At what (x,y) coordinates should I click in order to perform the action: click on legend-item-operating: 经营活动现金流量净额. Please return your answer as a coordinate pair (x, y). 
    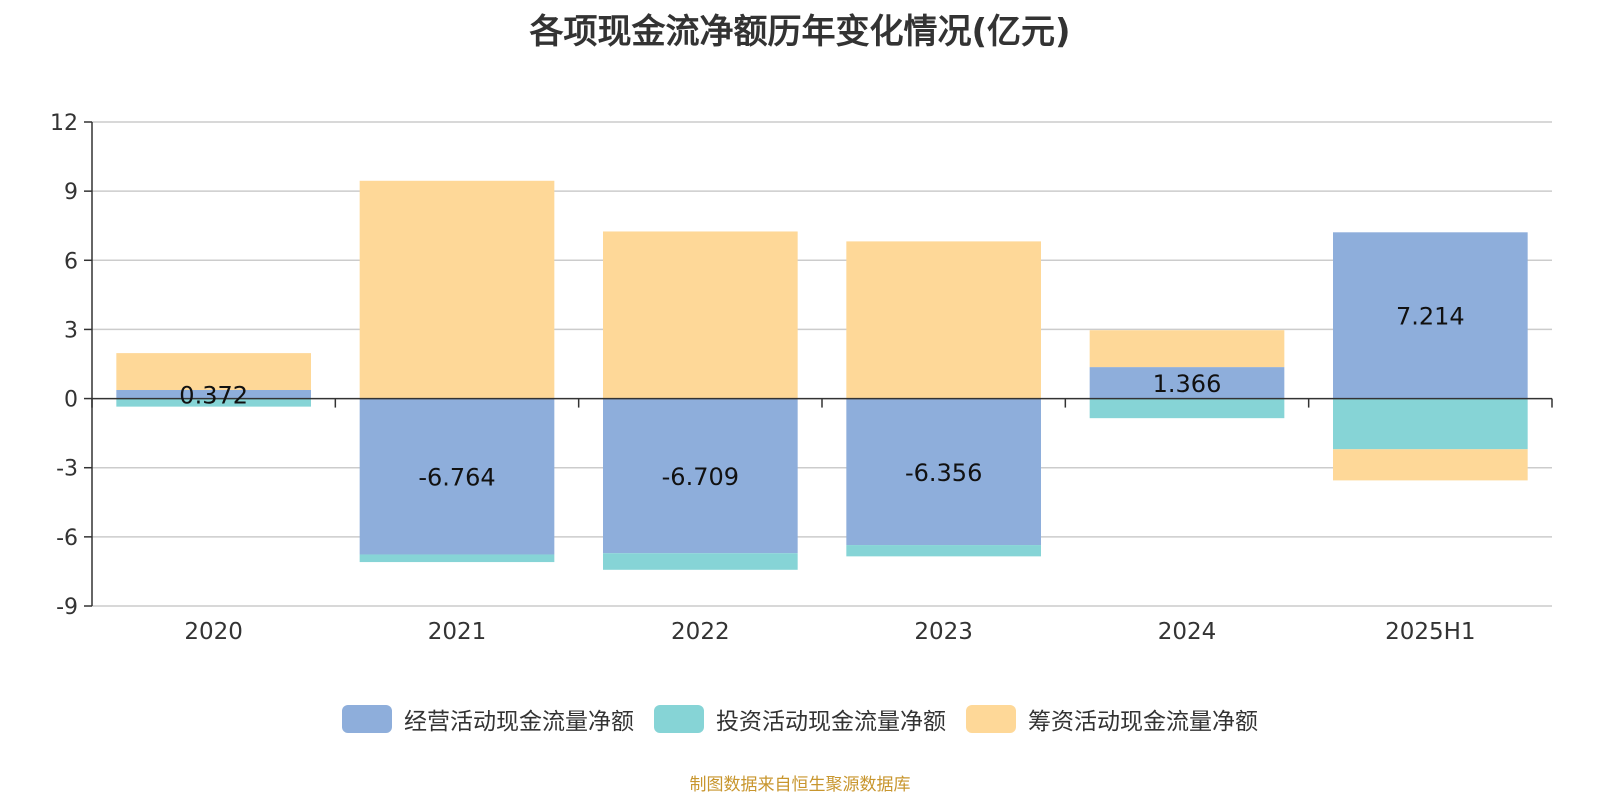
    Looking at the image, I should click on (488, 719).